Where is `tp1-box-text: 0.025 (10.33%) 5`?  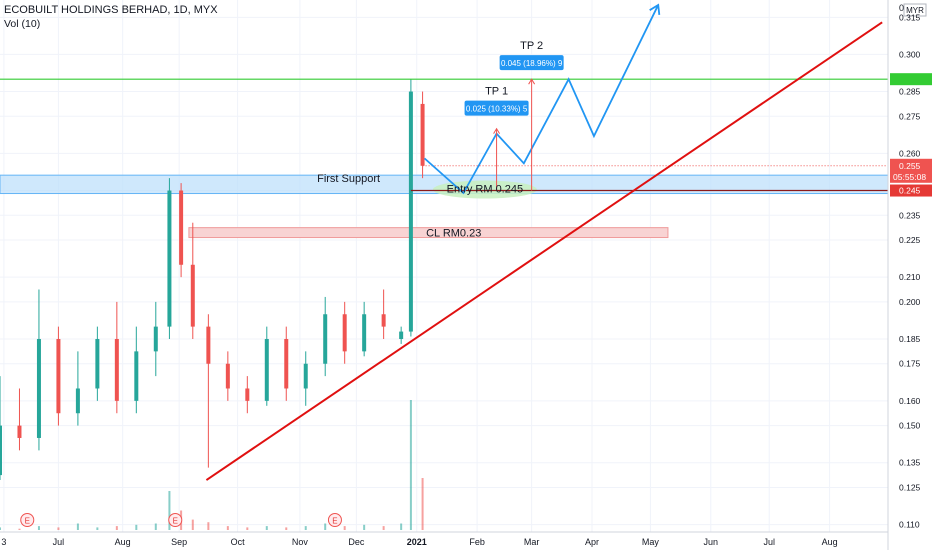 tp1-box-text: 0.025 (10.33%) 5 is located at coordinates (497, 109).